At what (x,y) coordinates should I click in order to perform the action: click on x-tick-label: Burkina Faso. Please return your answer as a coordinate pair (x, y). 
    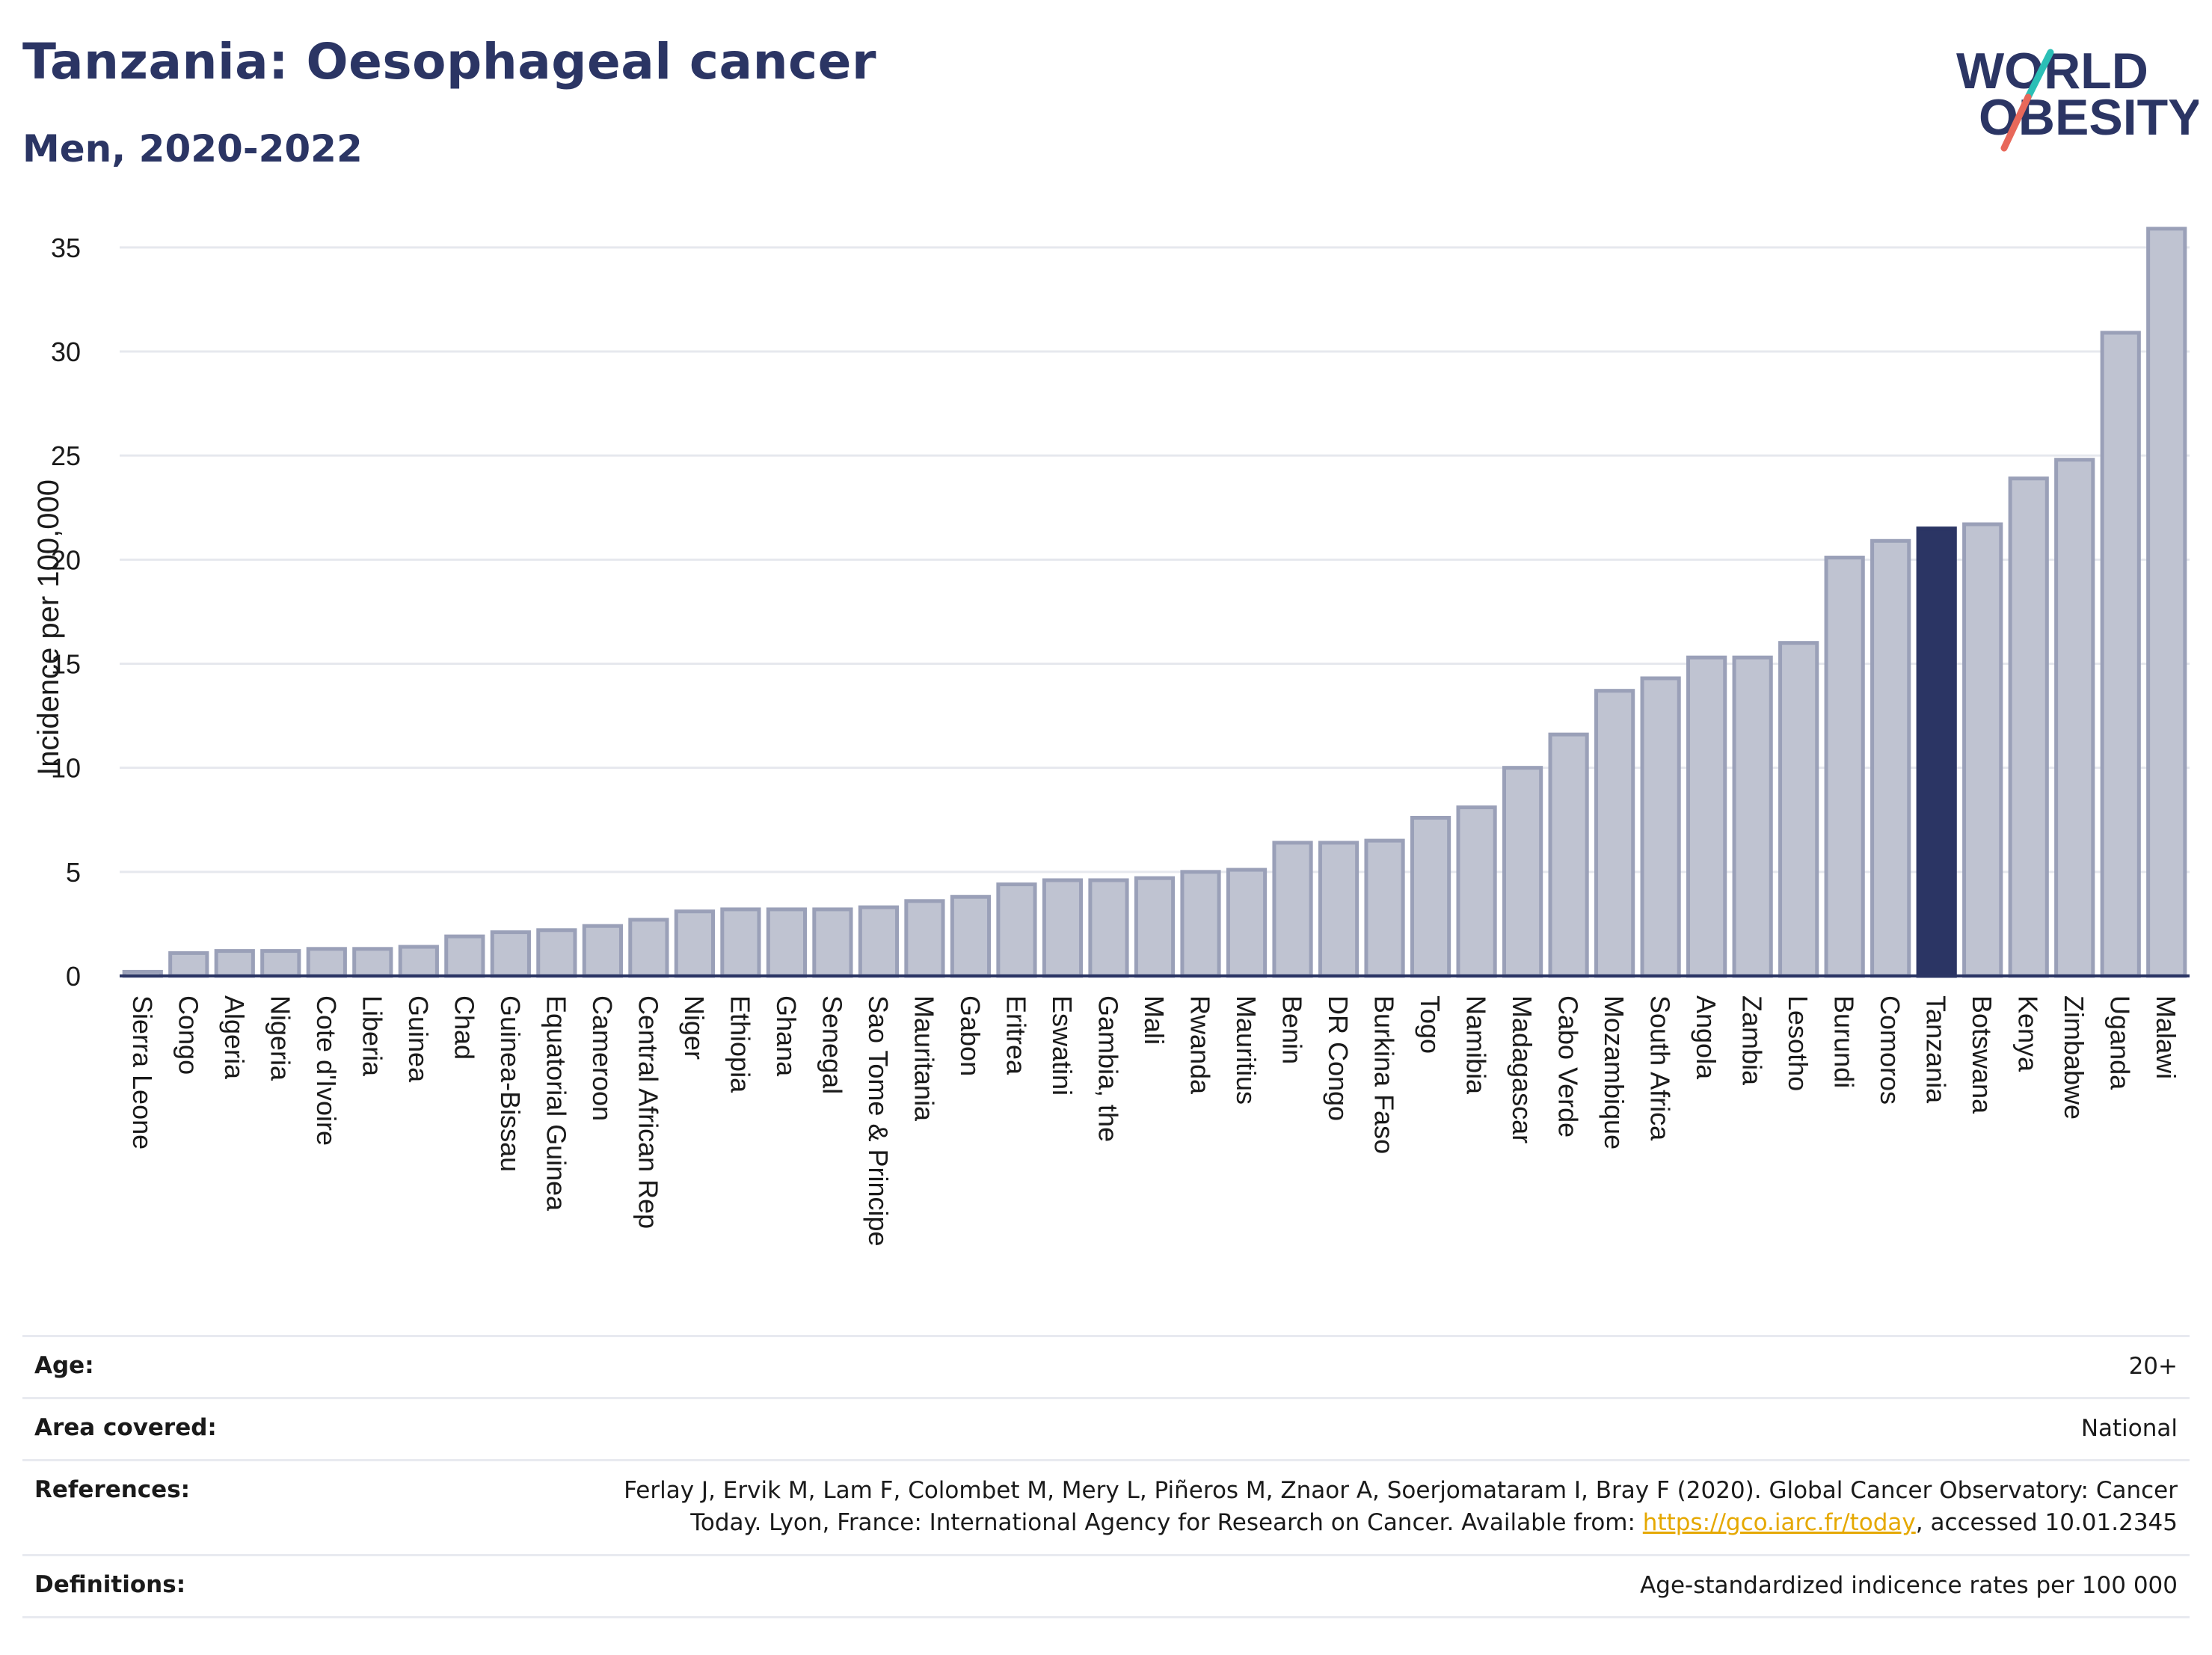
    Looking at the image, I should click on (1384, 1074).